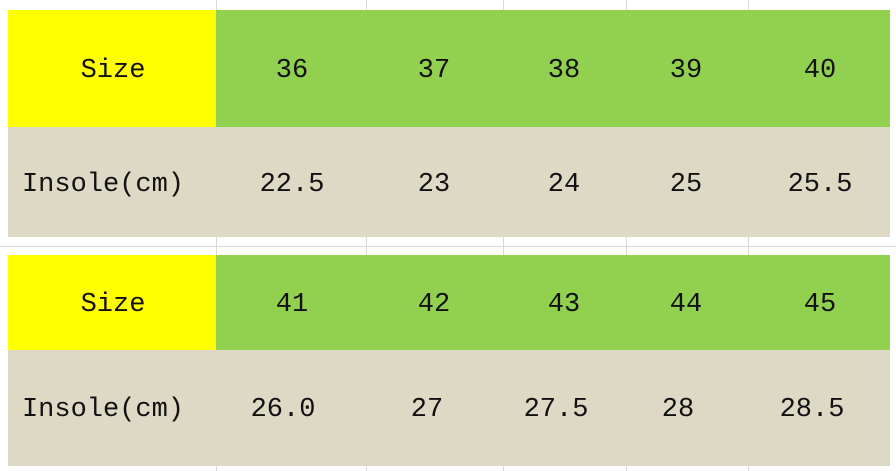  I want to click on size-value: 45, so click(820, 305).